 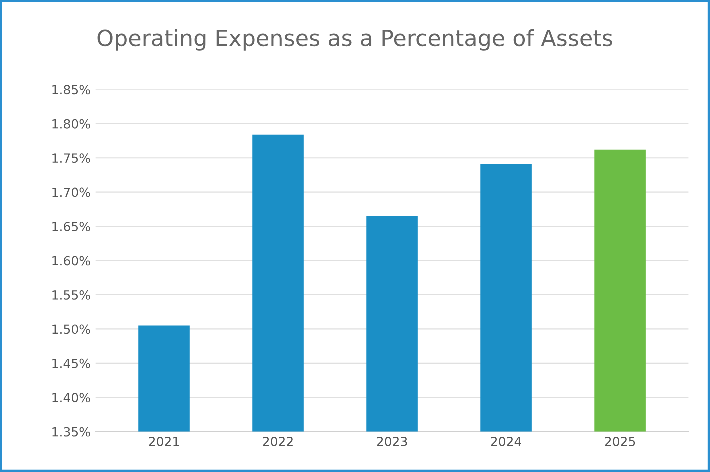 What do you see at coordinates (71, 432) in the screenshot?
I see `y-tick-label: 1.35%` at bounding box center [71, 432].